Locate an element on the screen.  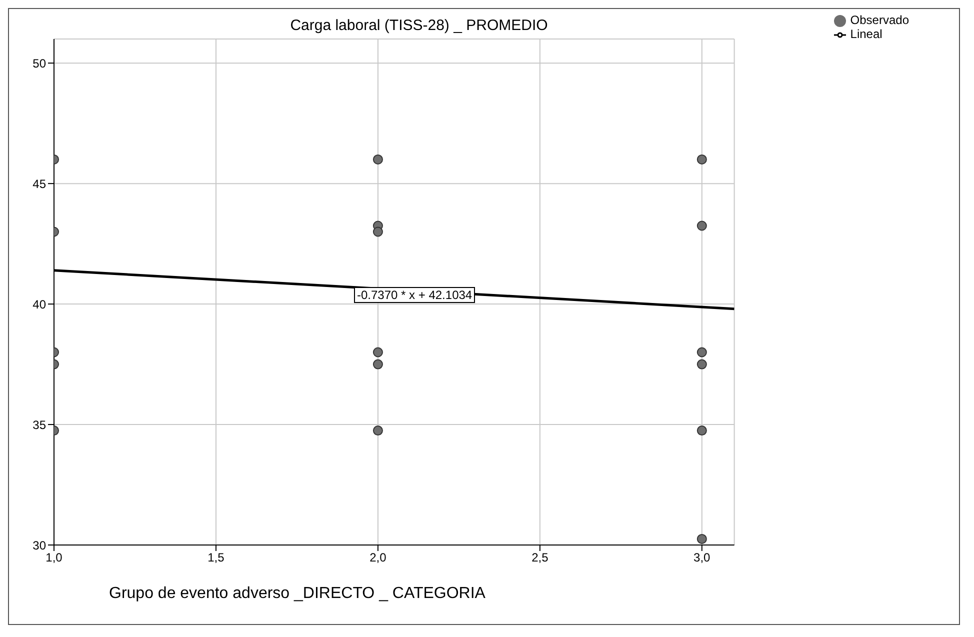
x-tick-label: 2,0 is located at coordinates (378, 557).